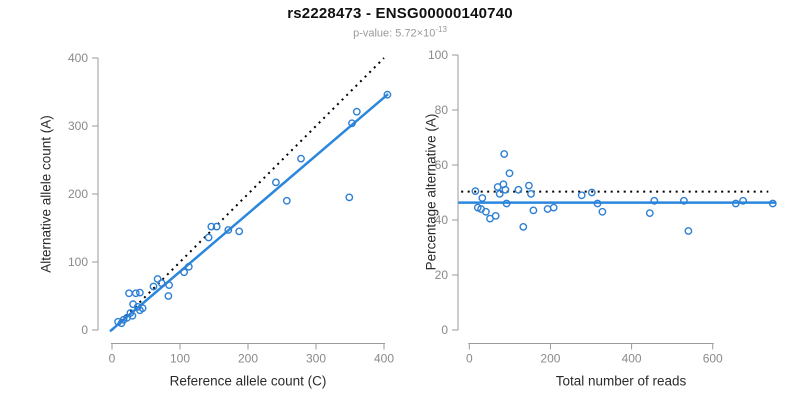 The height and width of the screenshot is (400, 800). What do you see at coordinates (442, 165) in the screenshot?
I see `y-tick-label: 60` at bounding box center [442, 165].